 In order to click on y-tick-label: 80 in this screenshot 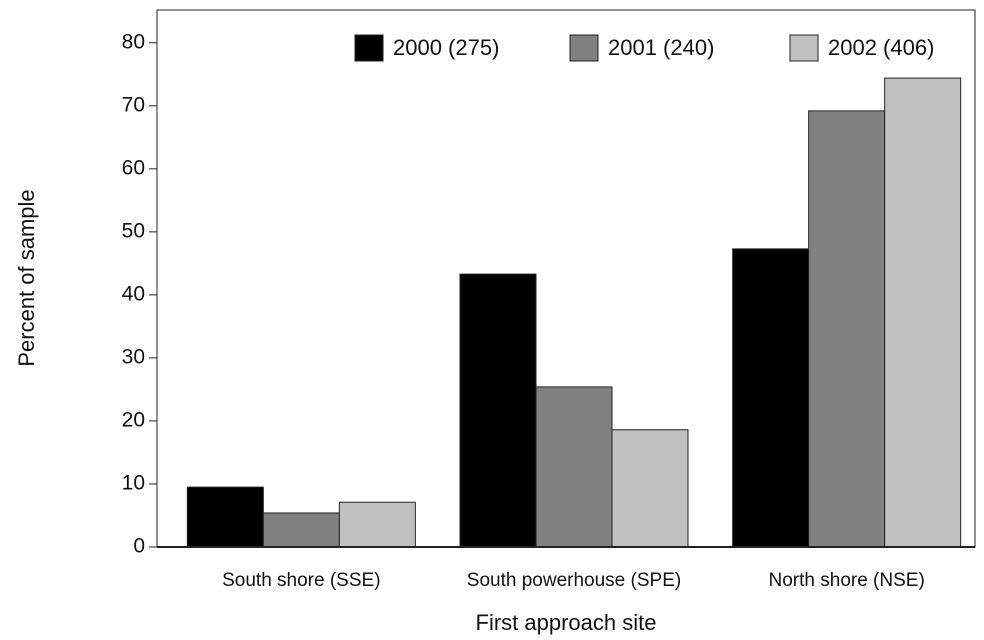, I will do `click(133, 41)`.